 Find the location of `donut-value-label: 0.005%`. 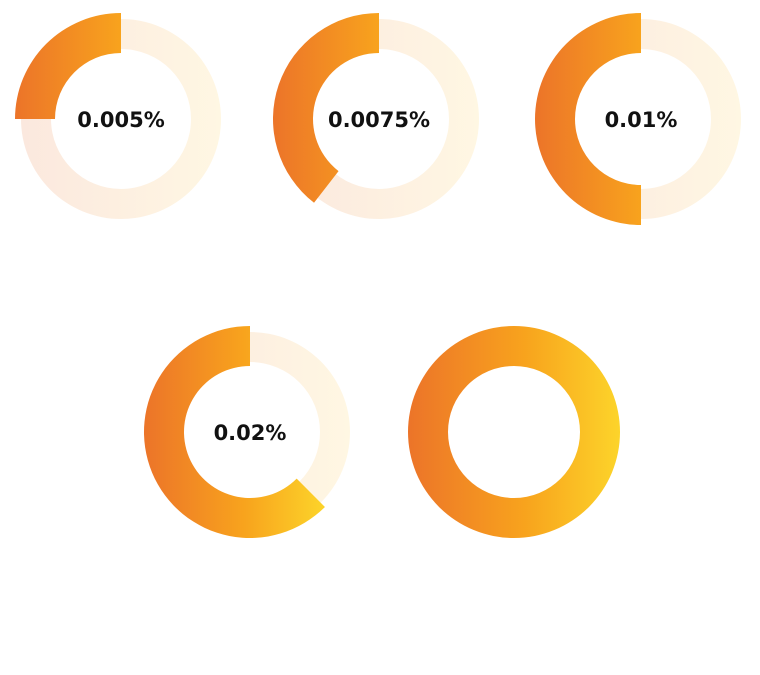

donut-value-label: 0.005% is located at coordinates (120, 120).